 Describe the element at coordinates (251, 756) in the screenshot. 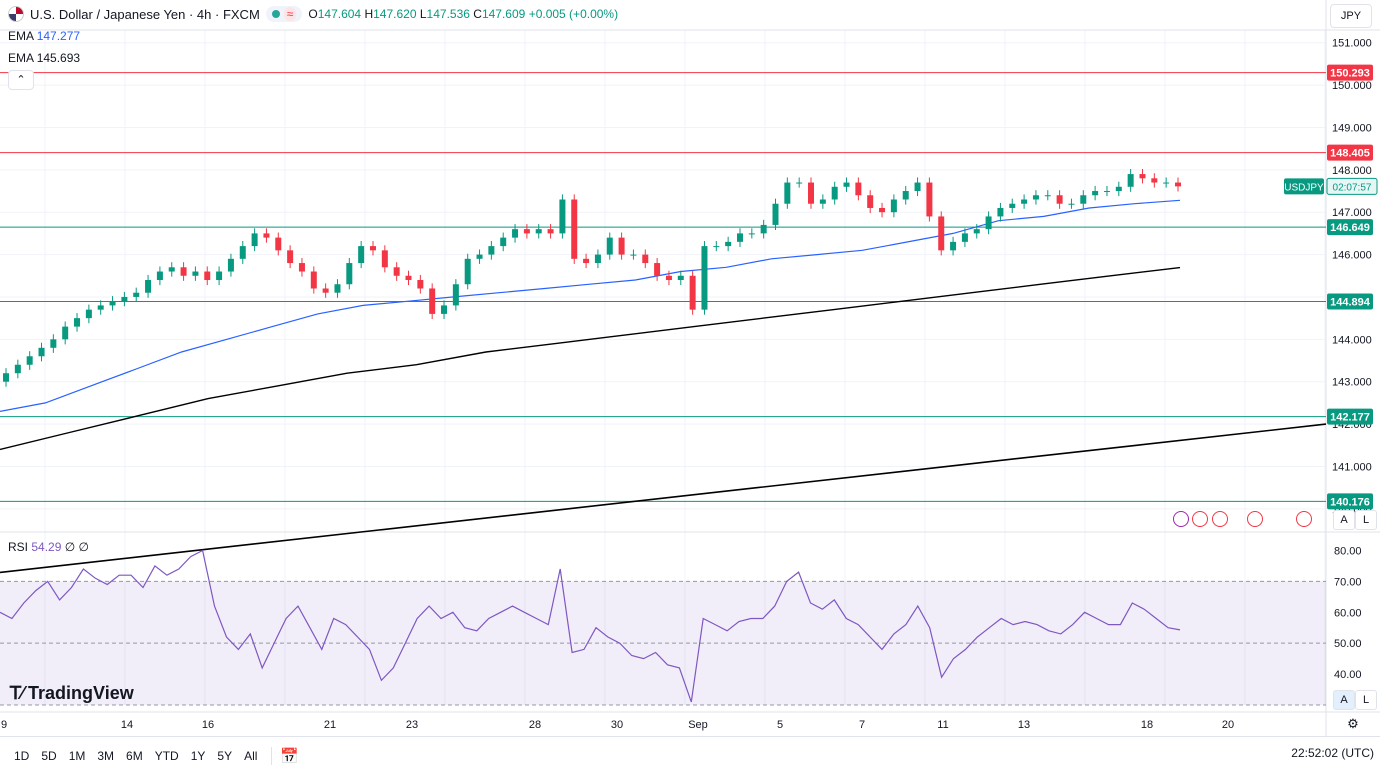

I see `range-all-button: All` at that location.